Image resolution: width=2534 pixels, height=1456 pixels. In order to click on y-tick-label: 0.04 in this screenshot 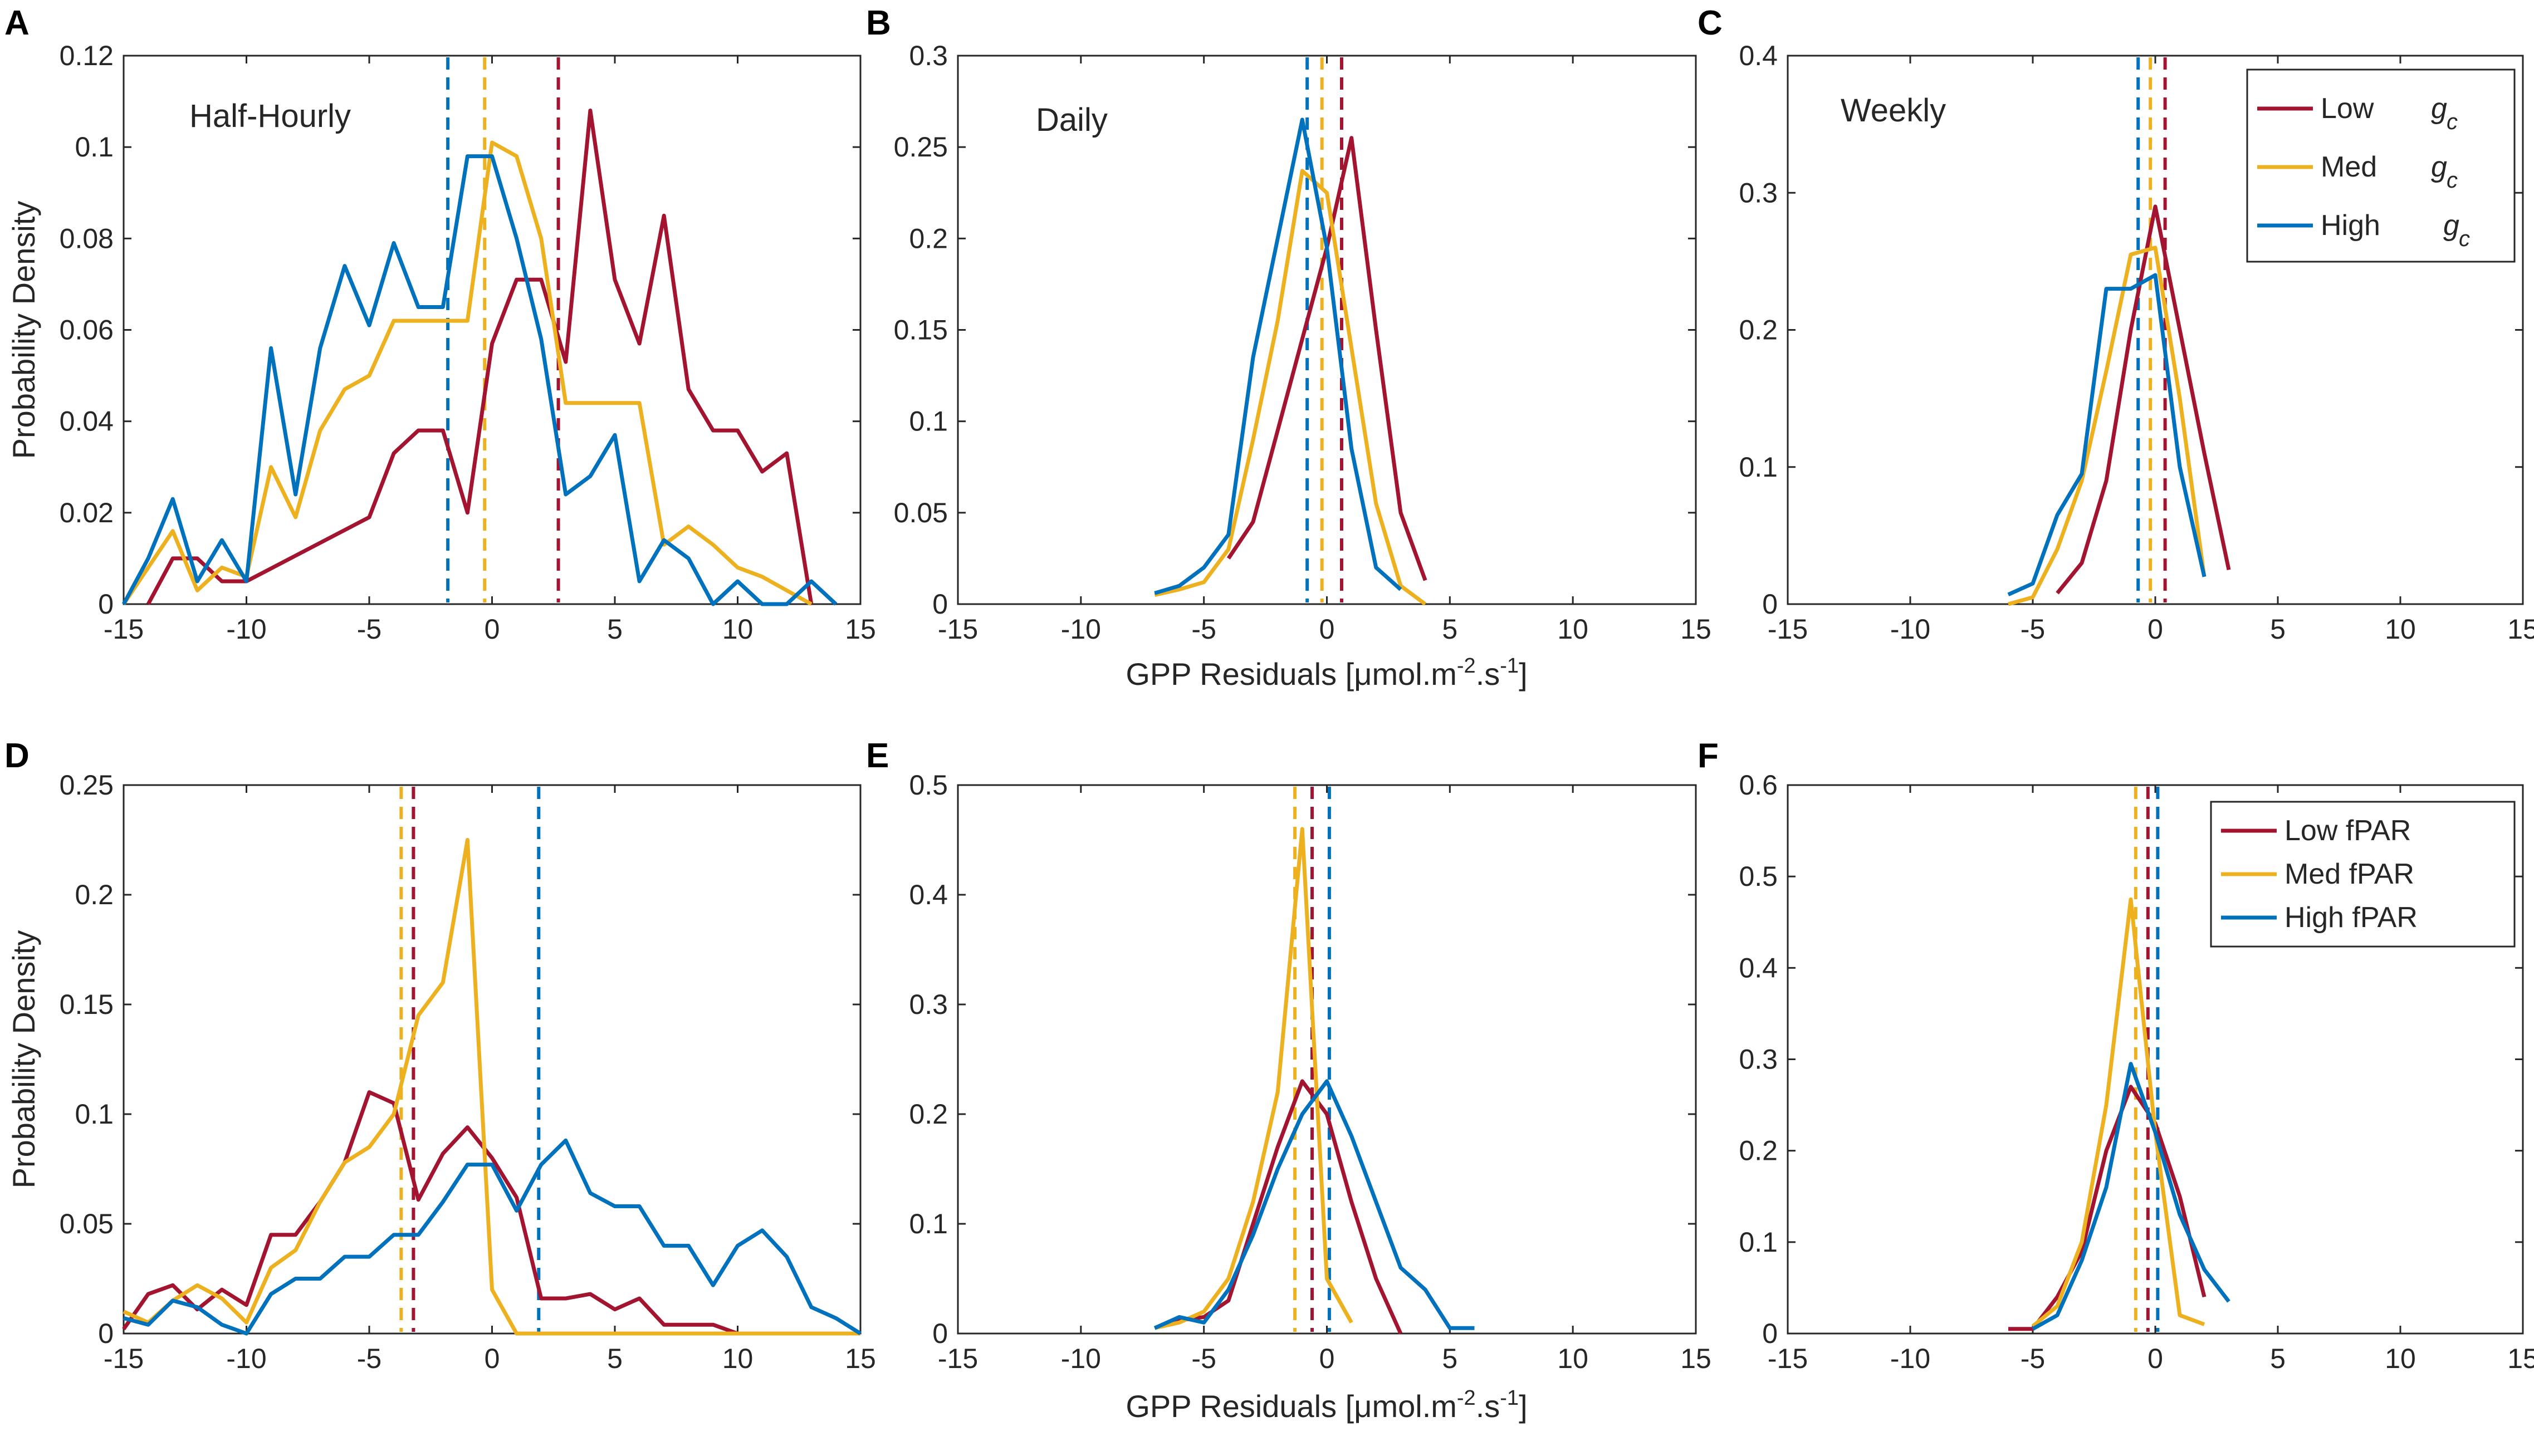, I will do `click(87, 421)`.